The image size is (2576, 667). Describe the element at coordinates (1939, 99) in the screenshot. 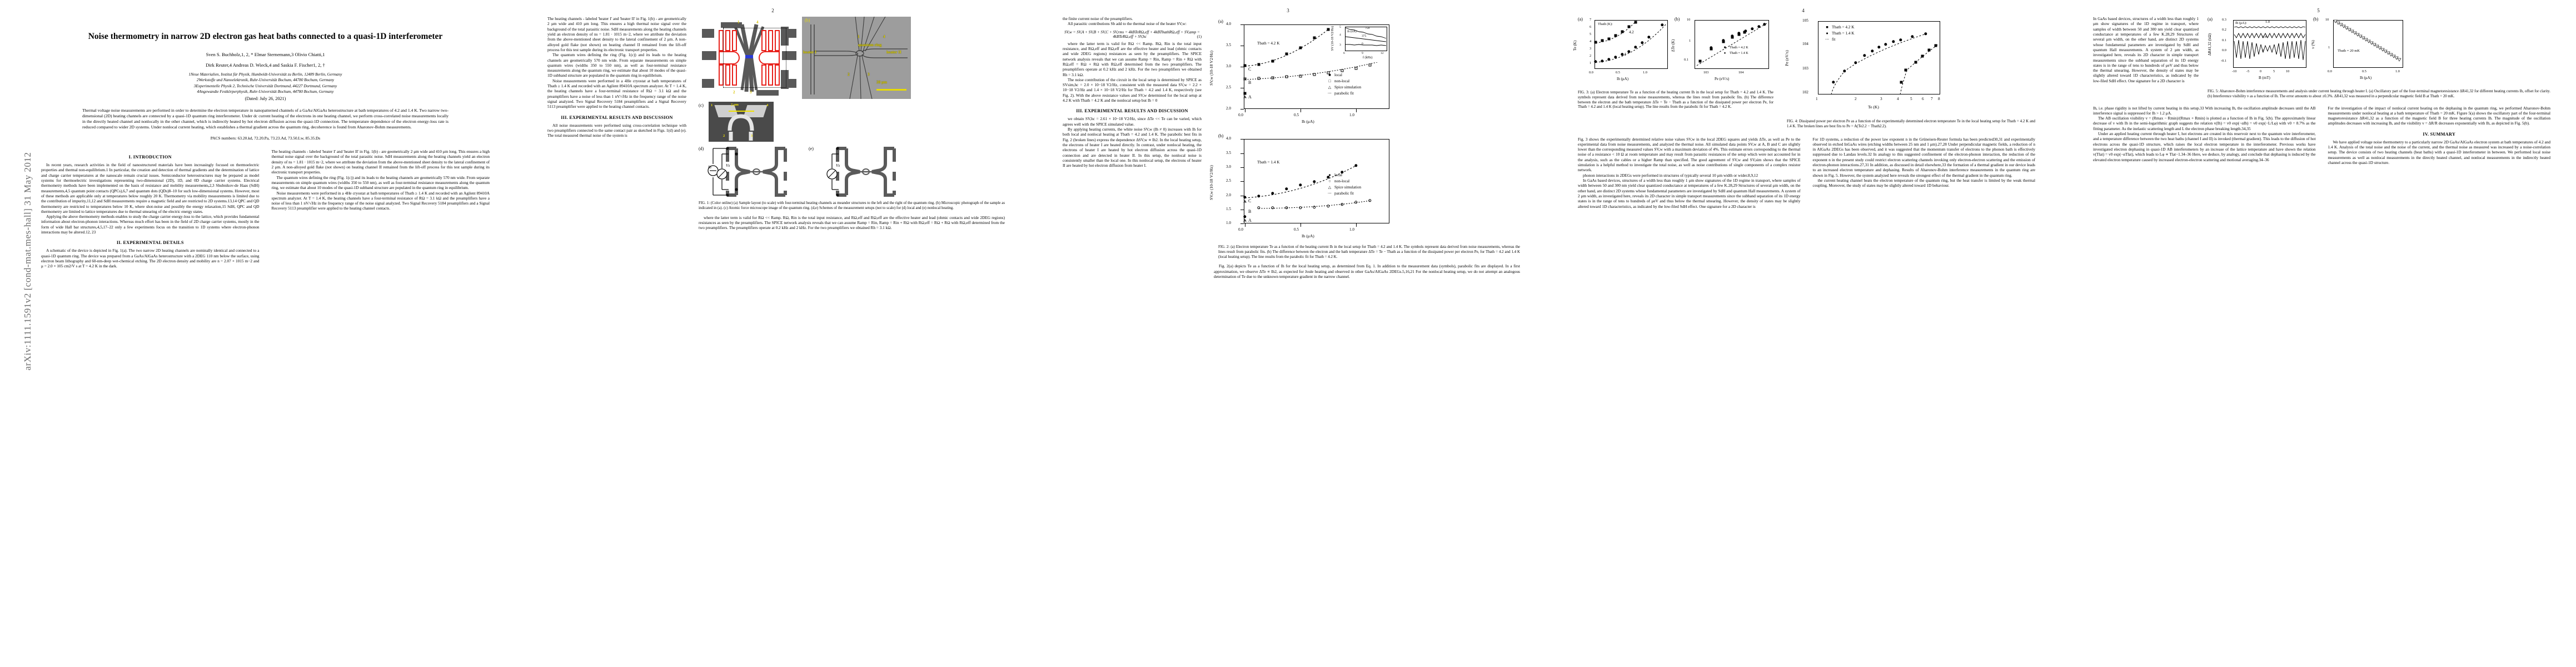

I see `x-tick: 8` at that location.